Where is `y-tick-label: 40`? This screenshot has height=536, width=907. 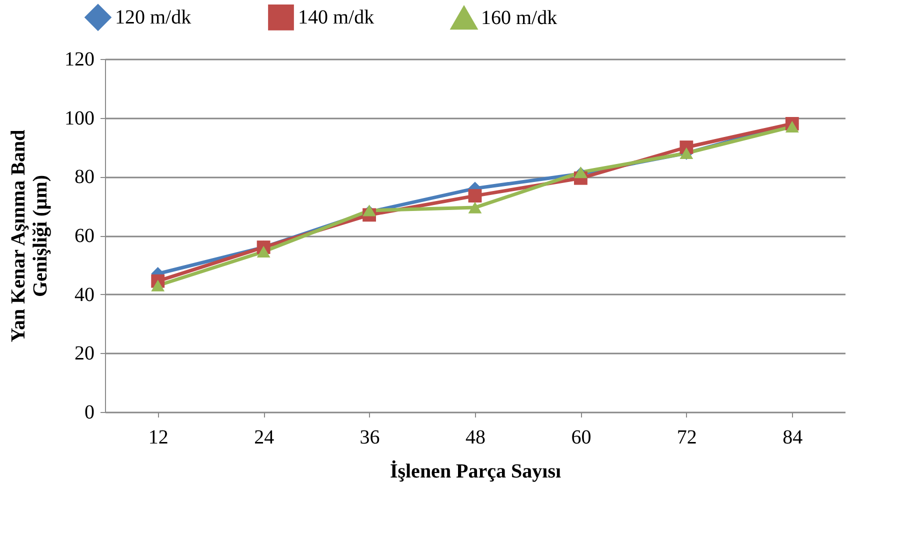 y-tick-label: 40 is located at coordinates (84, 295).